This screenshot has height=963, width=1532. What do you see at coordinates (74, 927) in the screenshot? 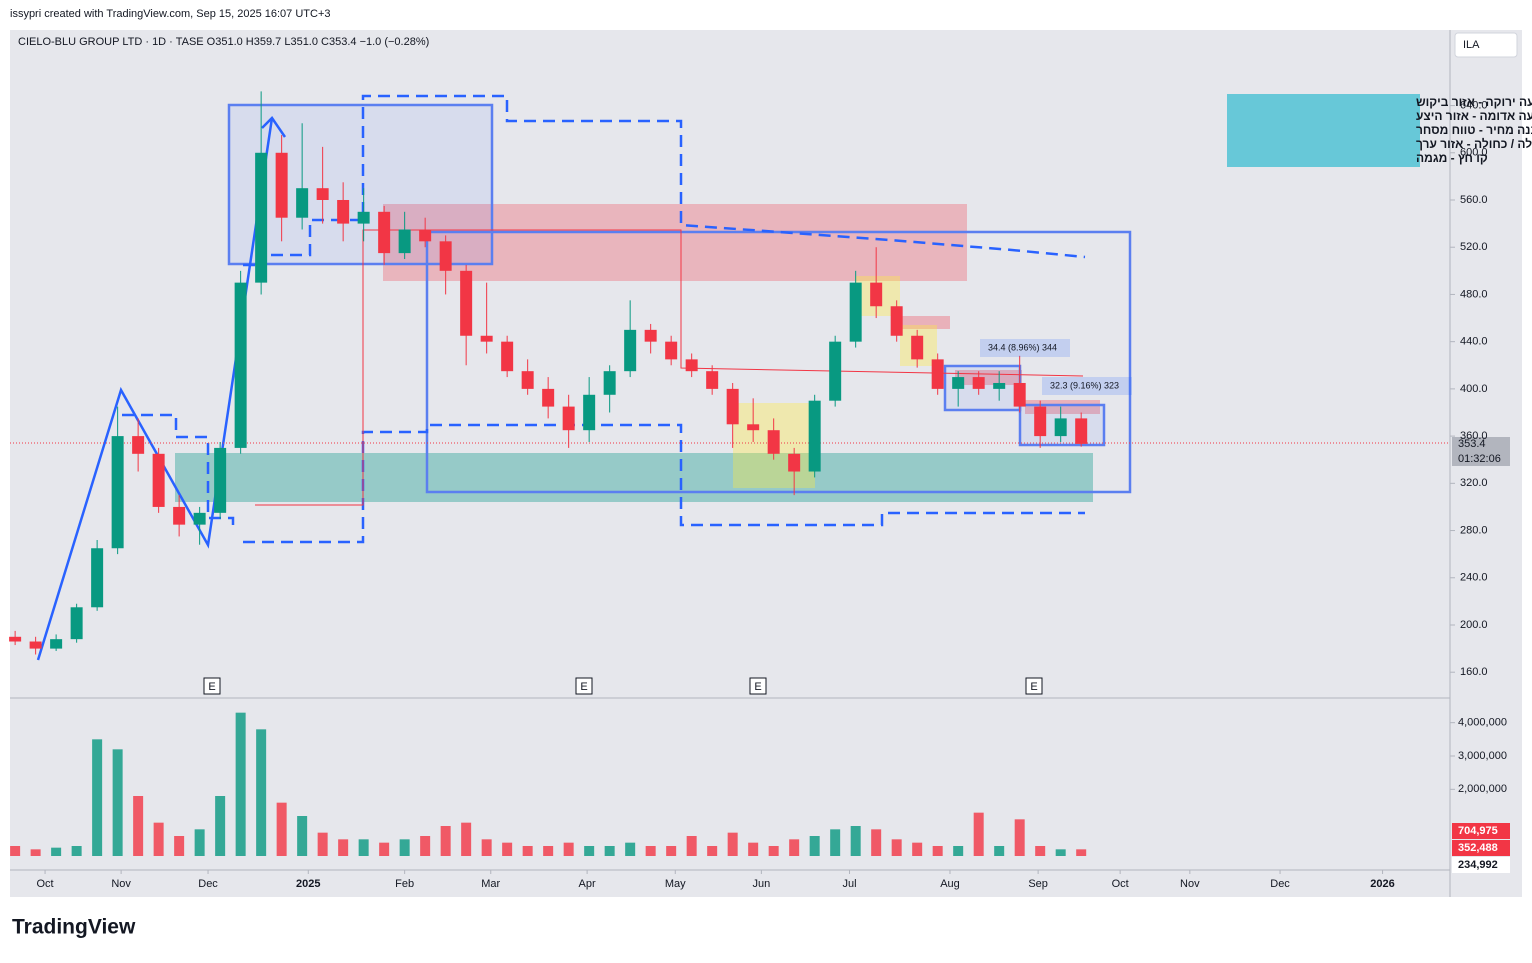
I see `logo: TradingView` at bounding box center [74, 927].